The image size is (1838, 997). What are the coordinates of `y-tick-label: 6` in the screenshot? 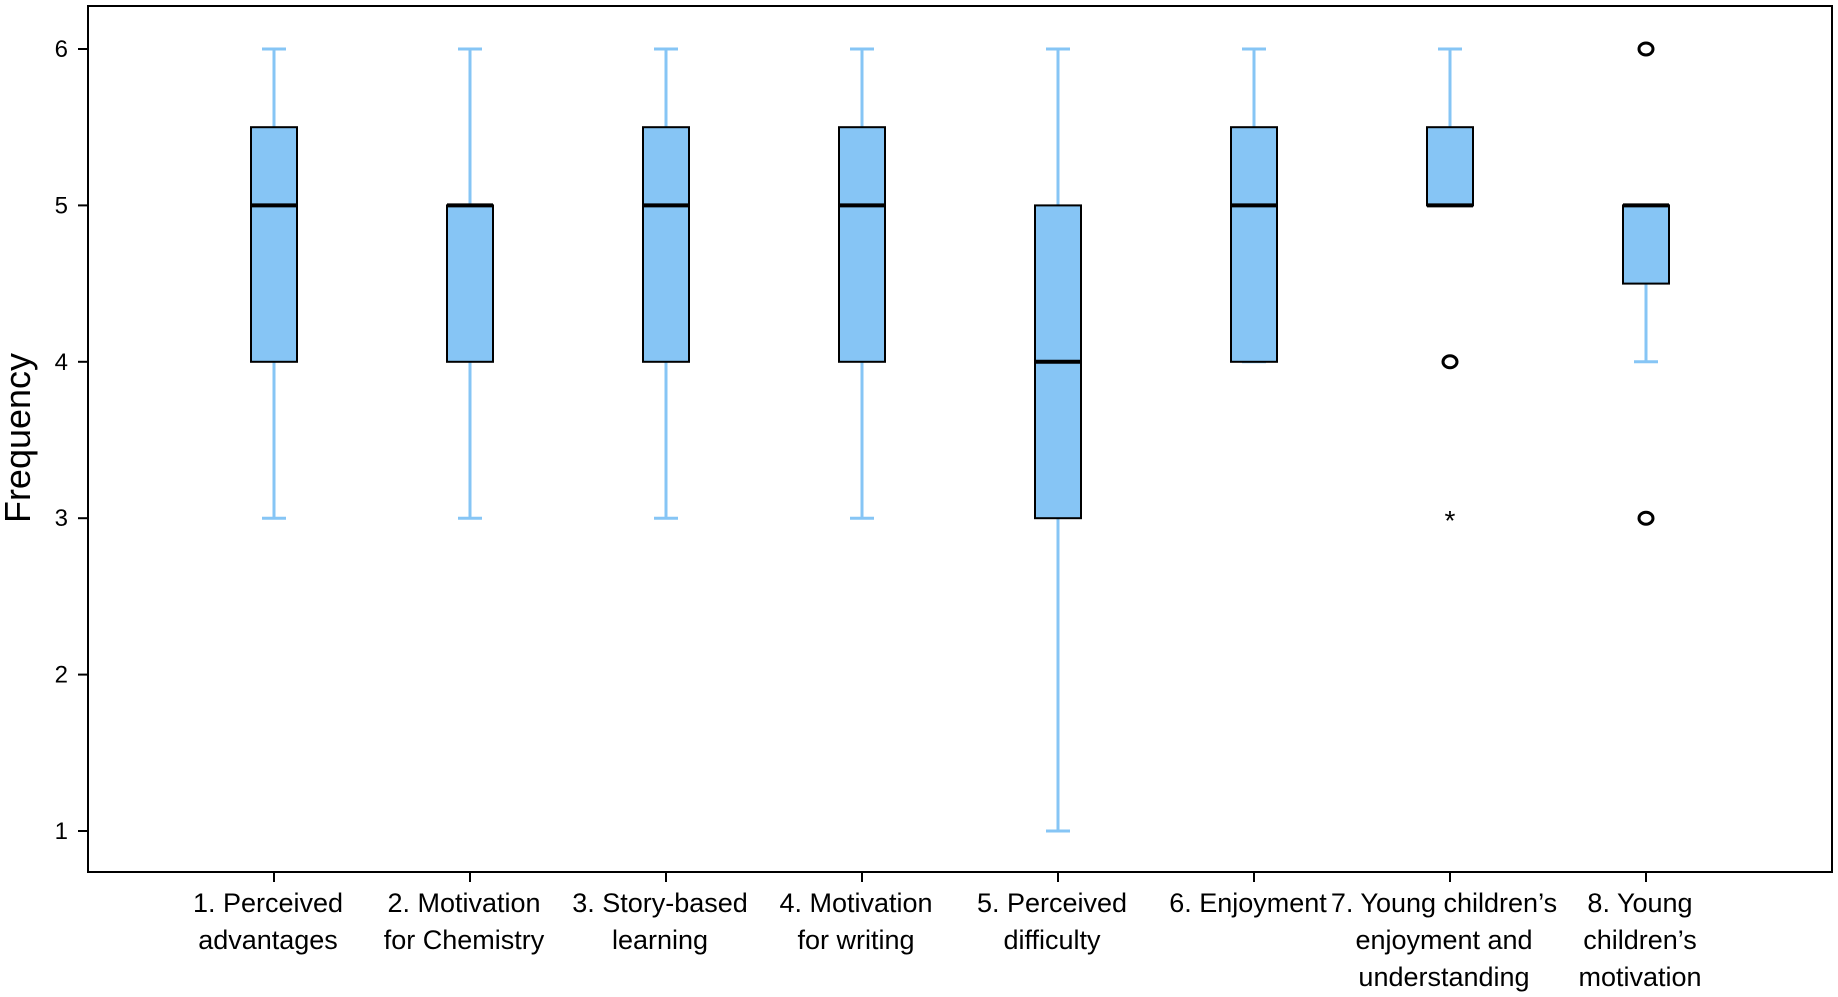 It's located at (61, 49).